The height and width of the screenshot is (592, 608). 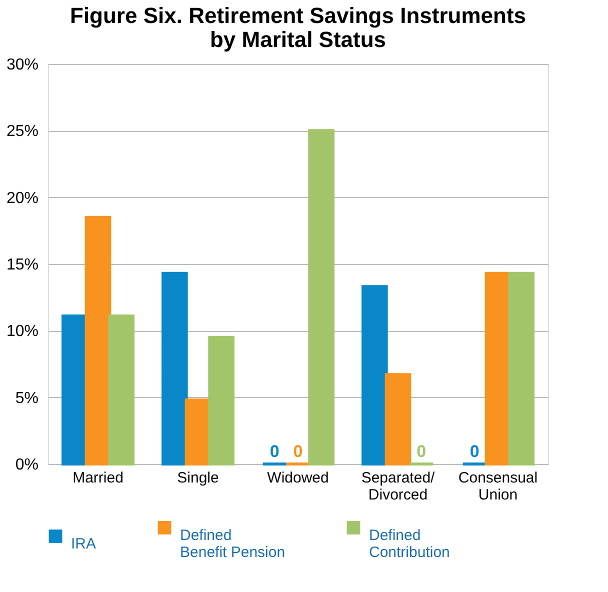 I want to click on y-tick-label: 15%, so click(x=22, y=265).